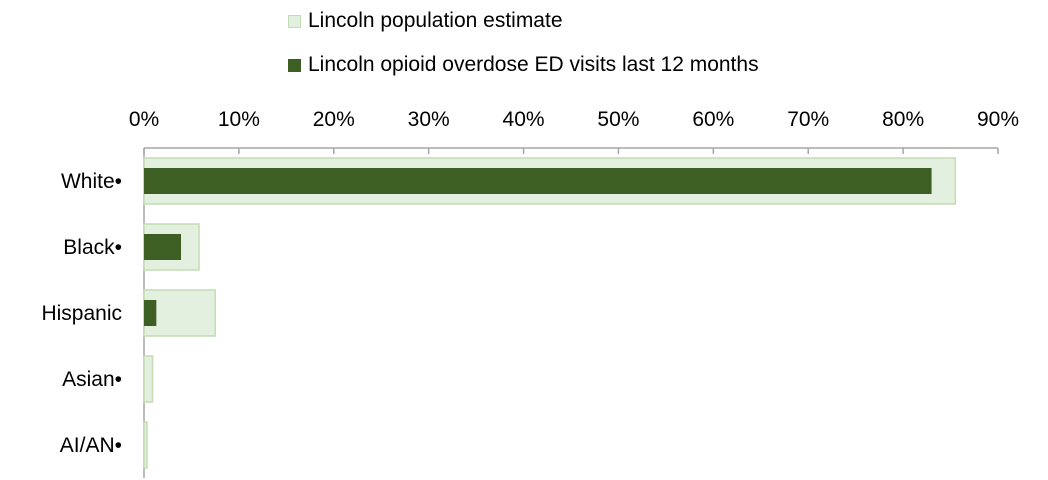 Image resolution: width=1048 pixels, height=480 pixels. What do you see at coordinates (92, 247) in the screenshot?
I see `category-label: Black•` at bounding box center [92, 247].